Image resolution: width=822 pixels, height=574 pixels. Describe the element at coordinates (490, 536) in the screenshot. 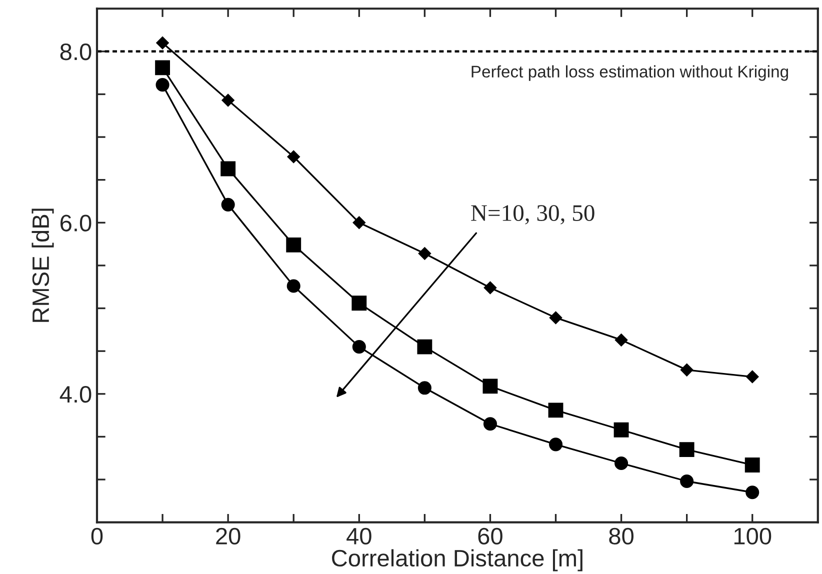

I see `x-tick-label: 60` at that location.